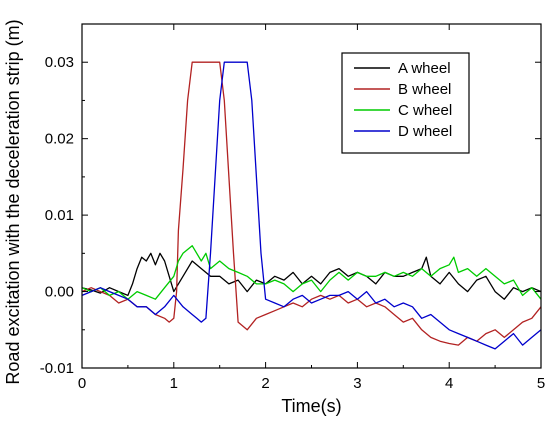 Image resolution: width=550 pixels, height=422 pixels. I want to click on y-tick-label: -0.01, so click(57, 368).